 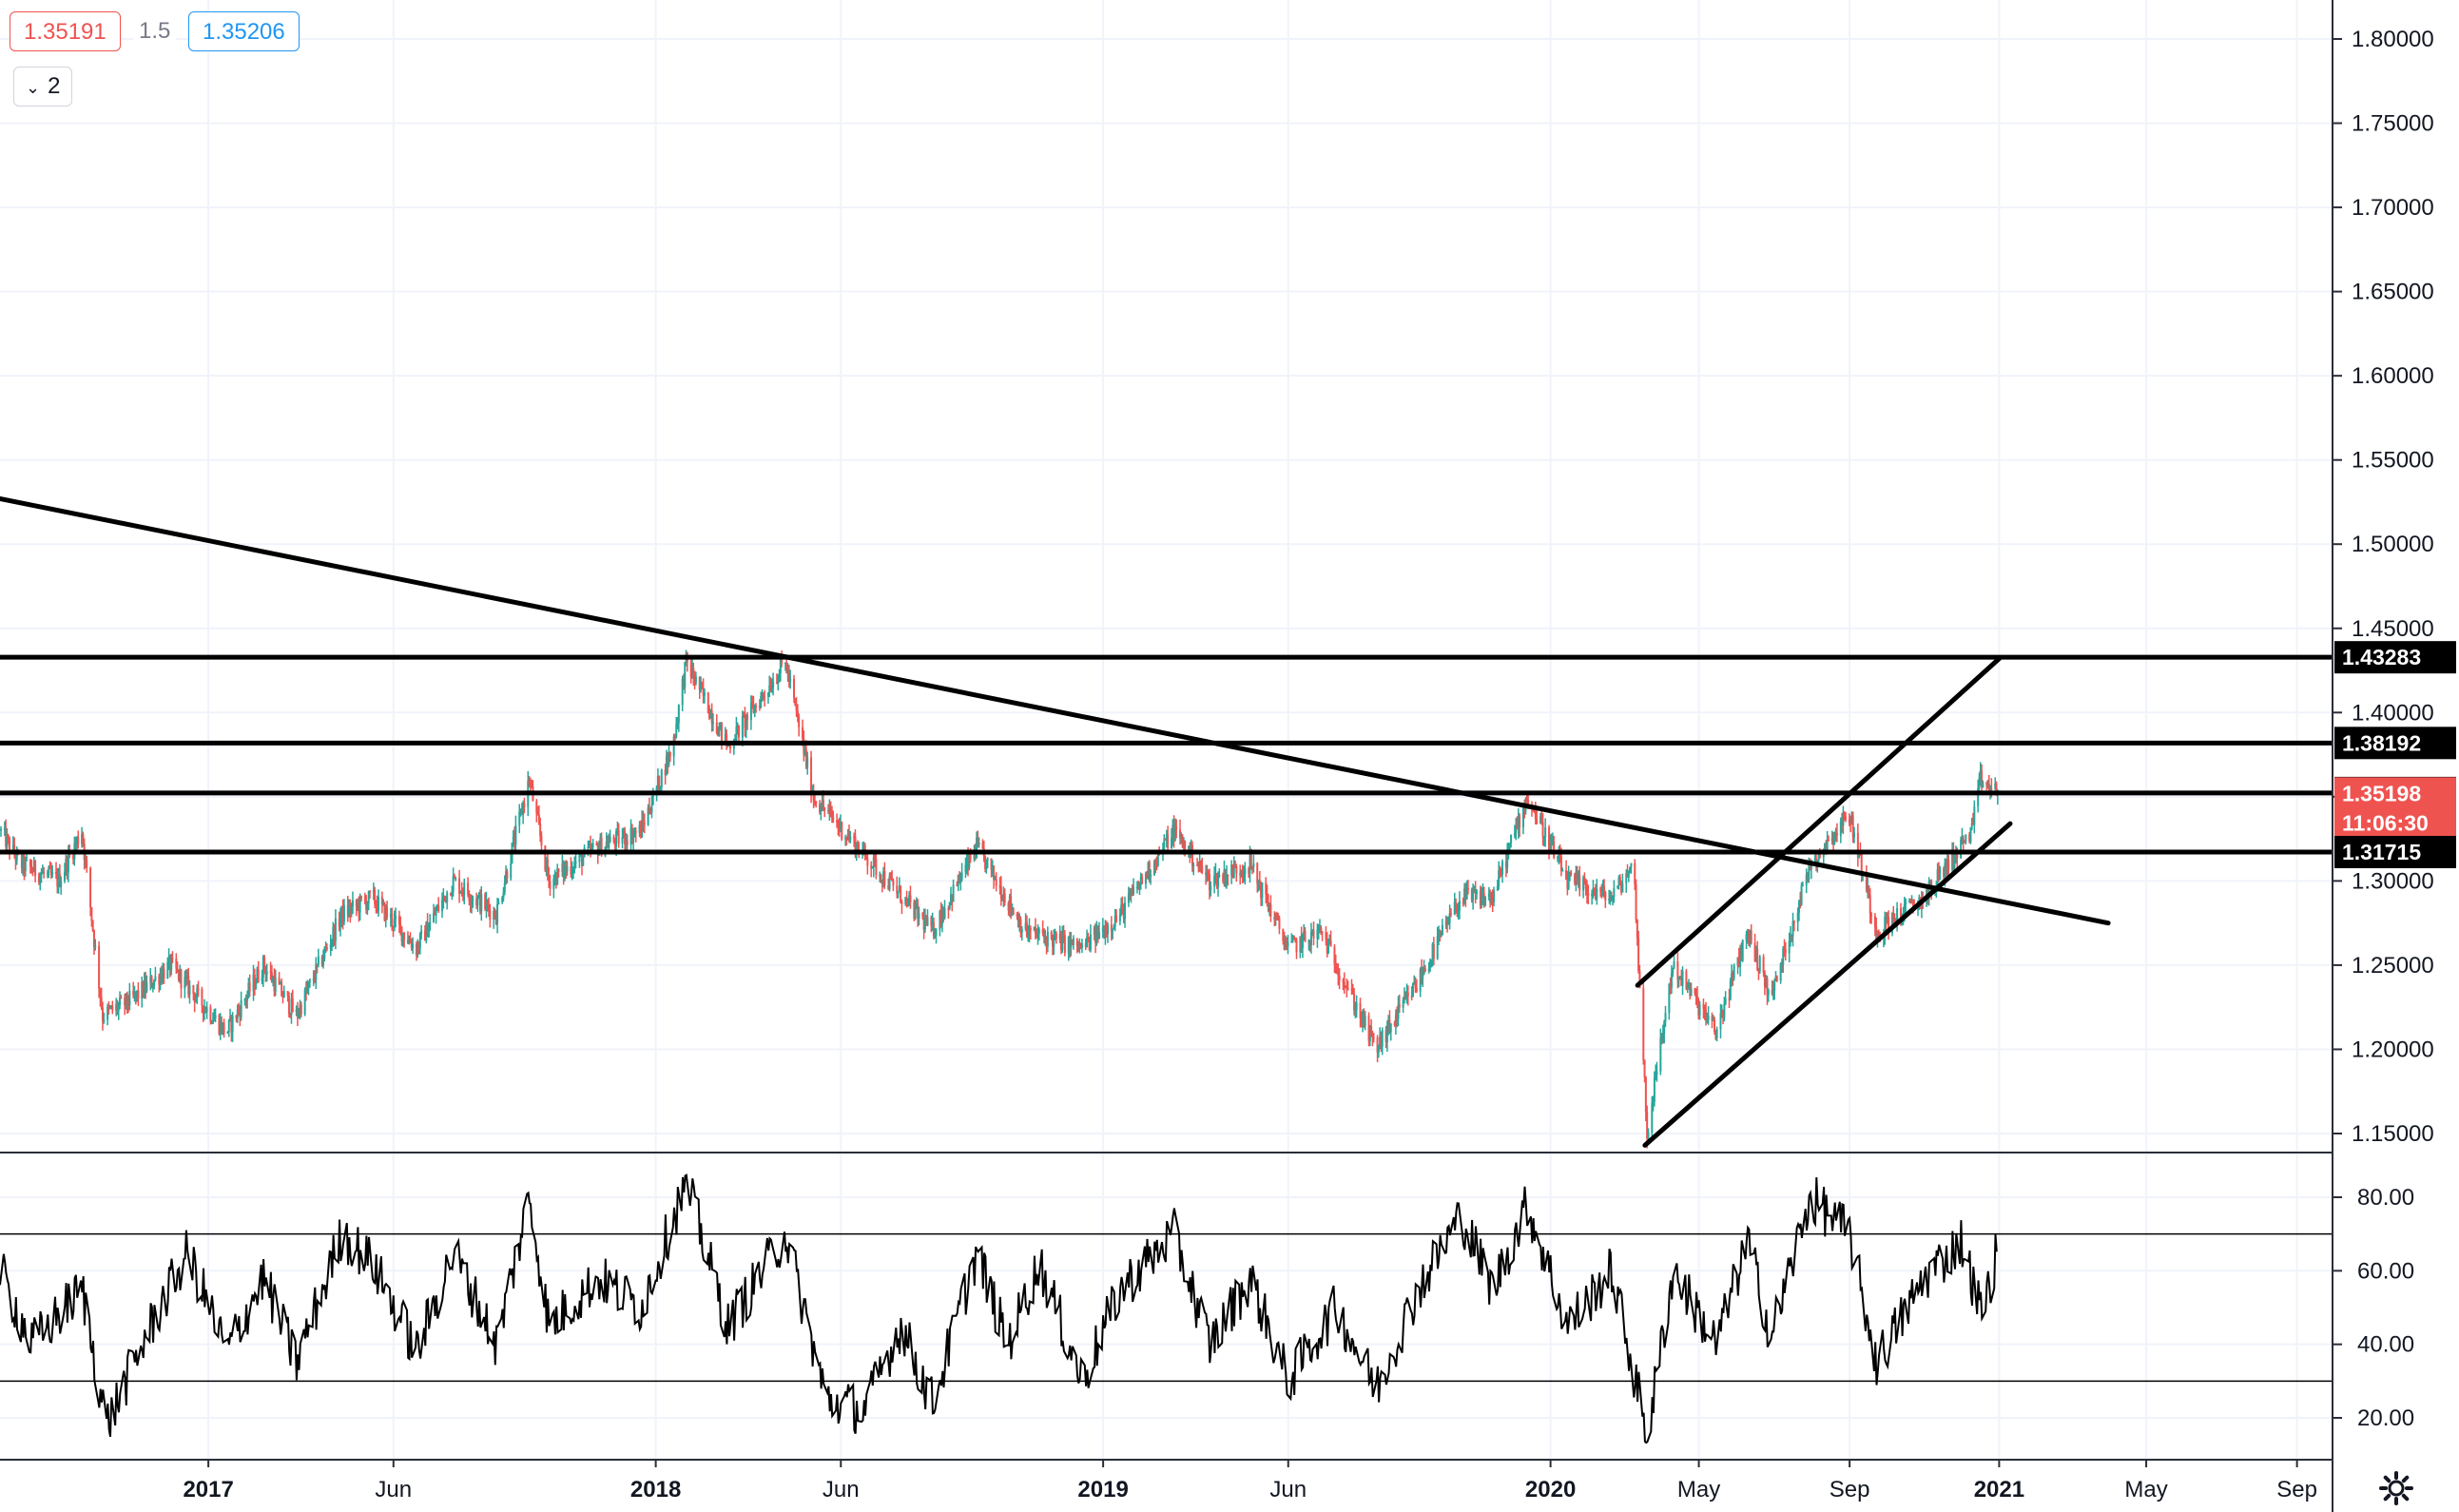 I want to click on indicators-toggle-button: ⌄ 2, so click(x=43, y=87).